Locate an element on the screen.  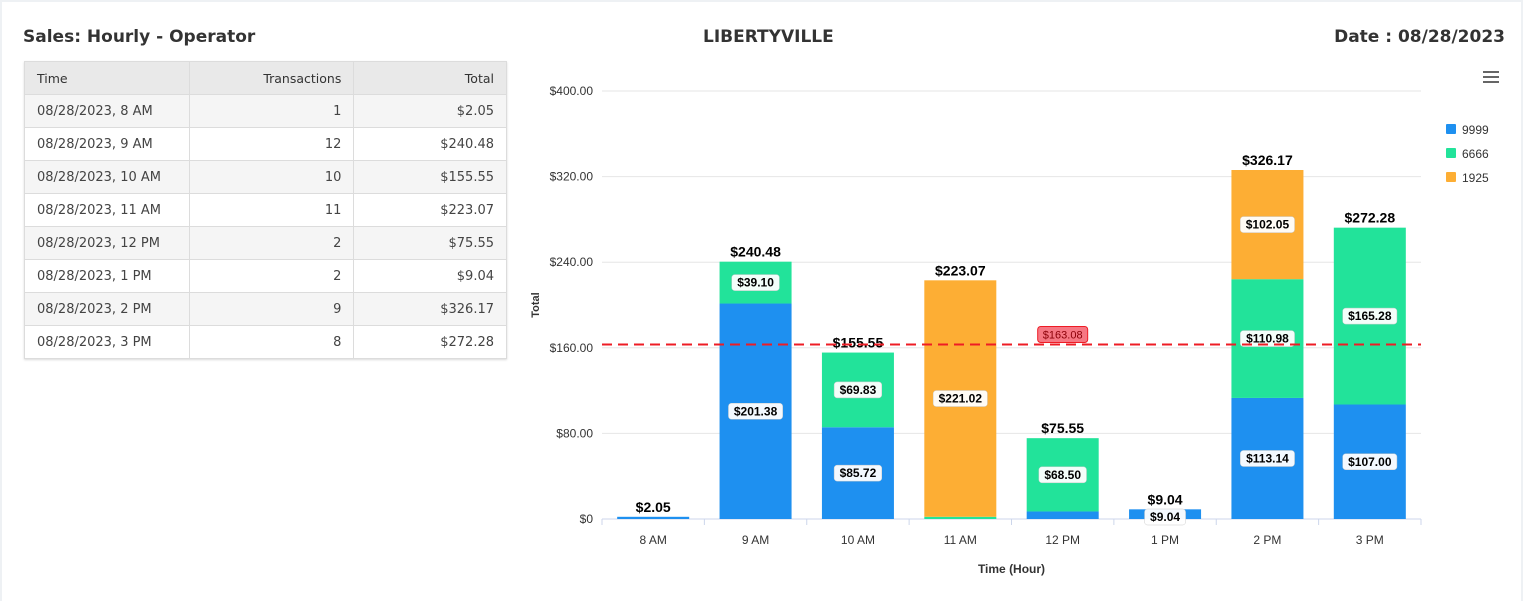
data-label: $39.10 is located at coordinates (755, 283).